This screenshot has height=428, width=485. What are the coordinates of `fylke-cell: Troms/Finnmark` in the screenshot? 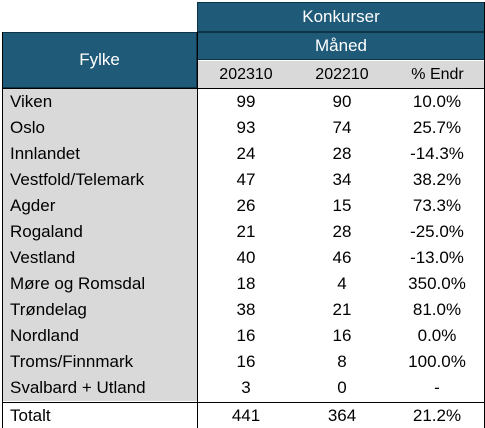 It's located at (100, 362).